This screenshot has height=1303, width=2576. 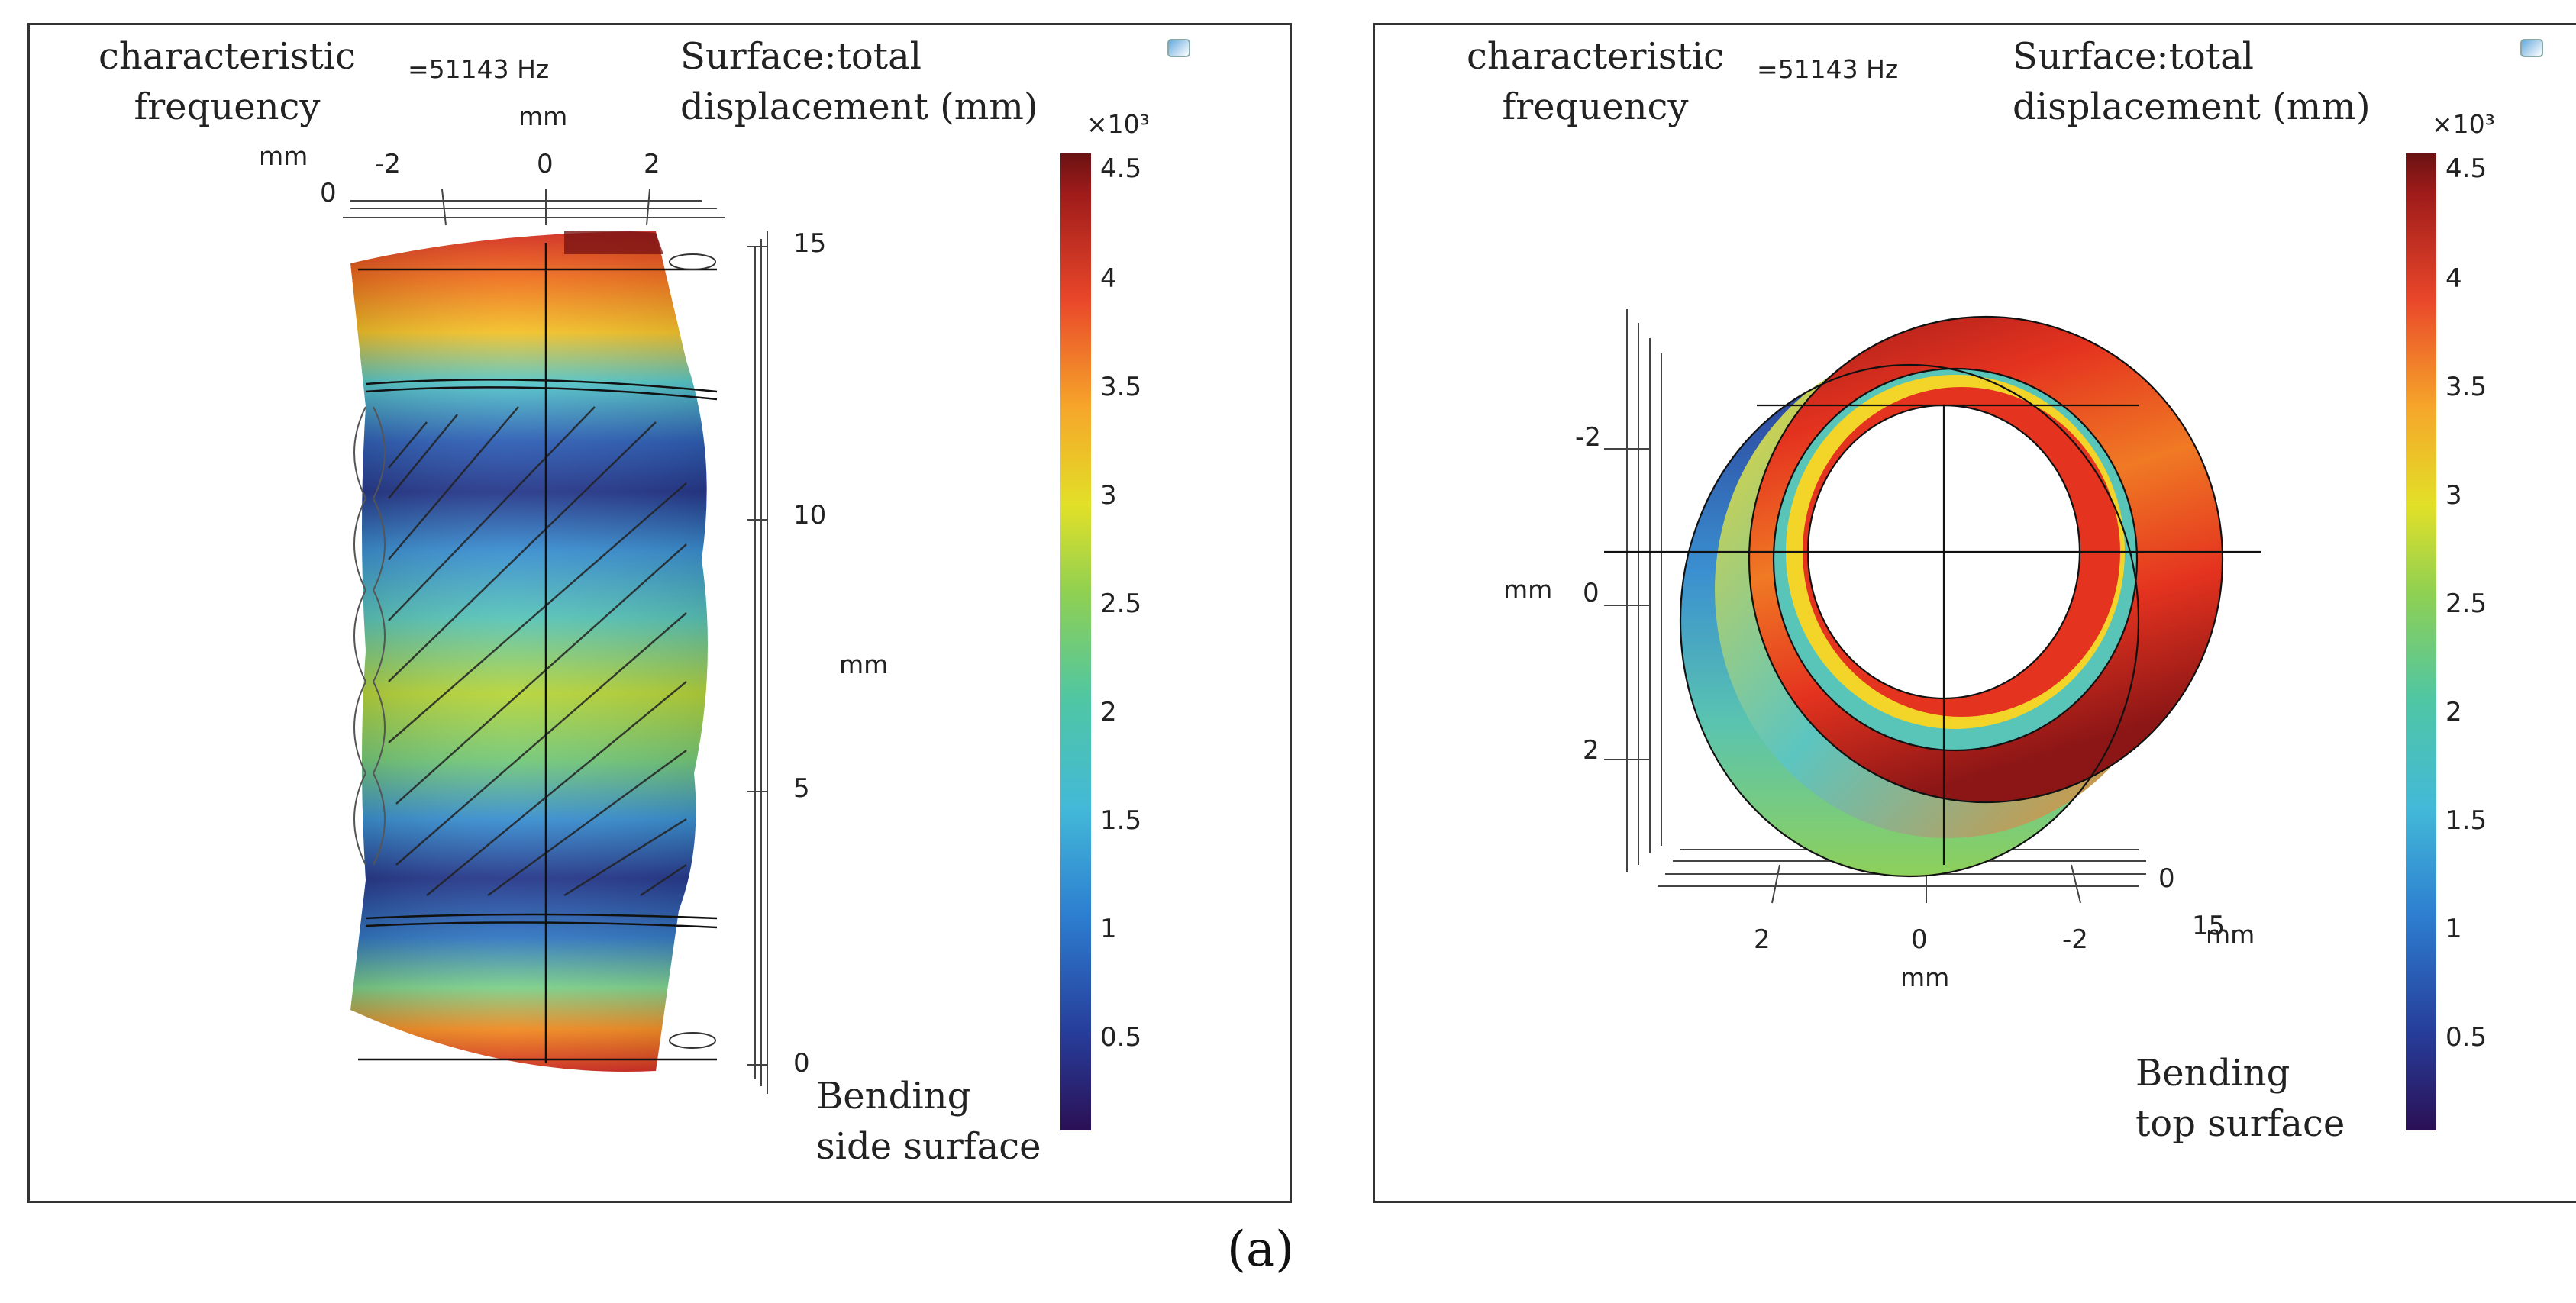 I want to click on y-tick: 2, so click(x=1591, y=751).